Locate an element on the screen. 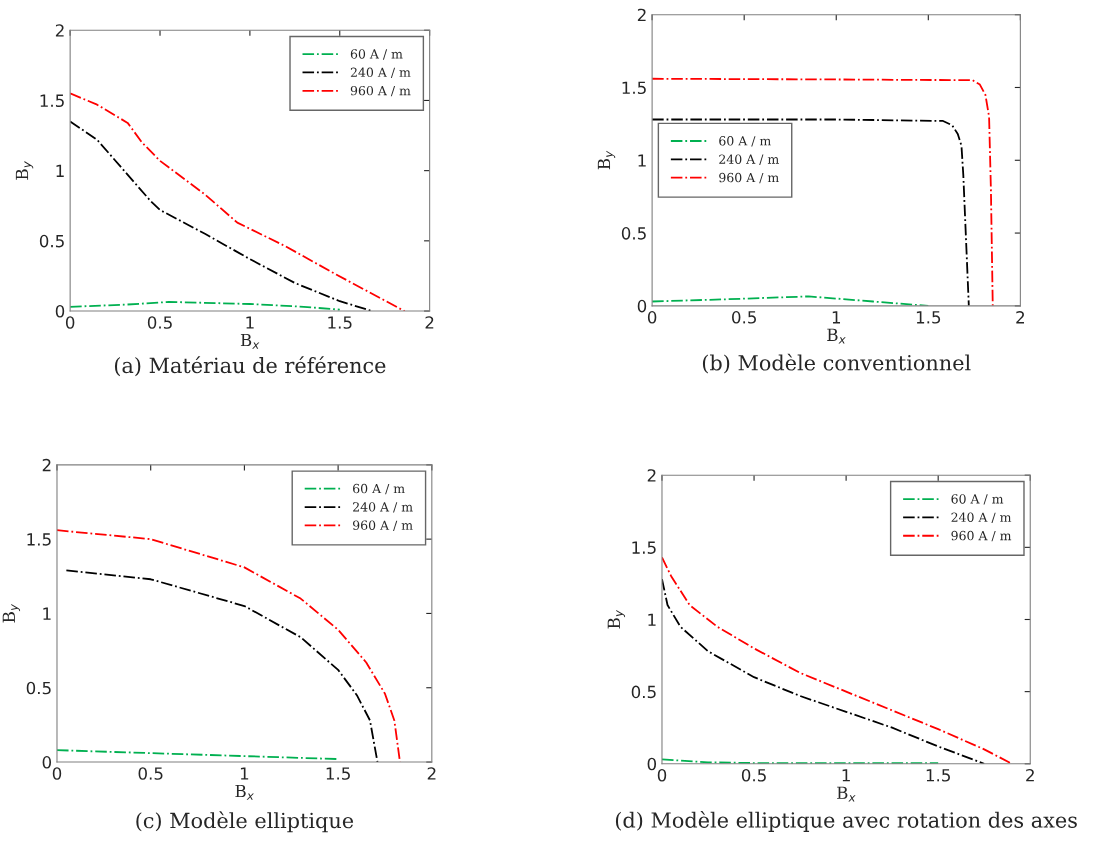 Image resolution: width=1096 pixels, height=864 pixels. text: (a) Matériau de référence is located at coordinates (250, 366).